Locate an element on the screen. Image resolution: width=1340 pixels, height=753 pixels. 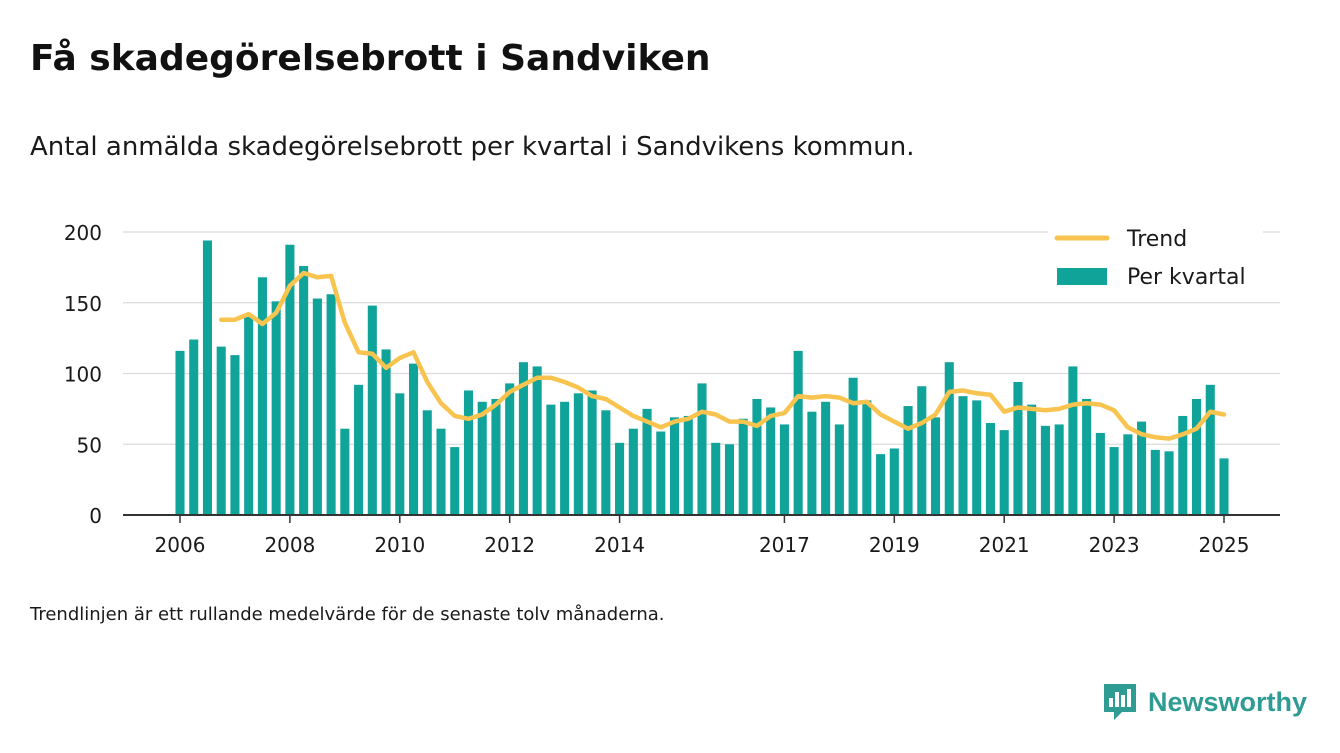
x-tick-label: 2017 is located at coordinates (784, 545).